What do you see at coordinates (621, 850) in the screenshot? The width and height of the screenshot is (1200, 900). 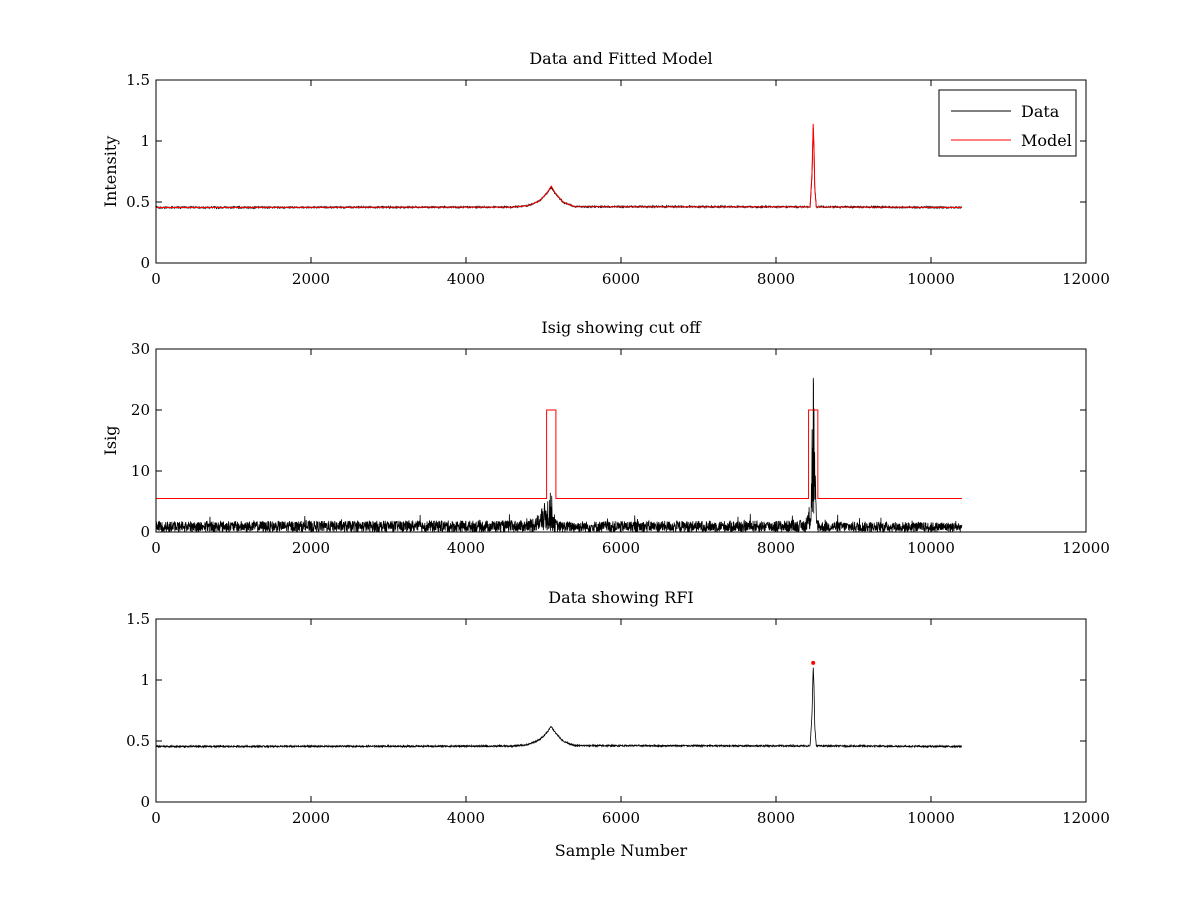 I see `x-axis-label: Sample Number` at bounding box center [621, 850].